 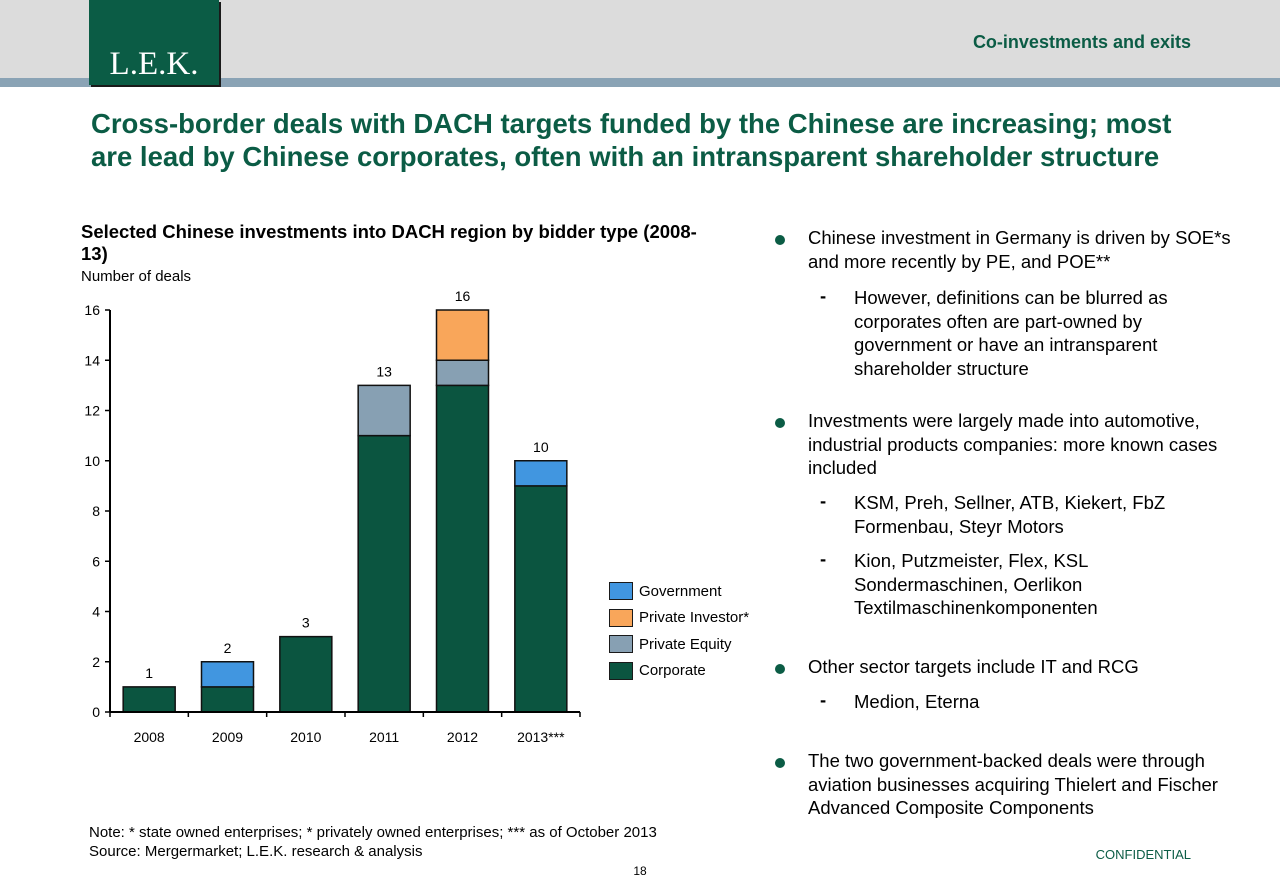 What do you see at coordinates (640, 82) in the screenshot?
I see `header-rule` at bounding box center [640, 82].